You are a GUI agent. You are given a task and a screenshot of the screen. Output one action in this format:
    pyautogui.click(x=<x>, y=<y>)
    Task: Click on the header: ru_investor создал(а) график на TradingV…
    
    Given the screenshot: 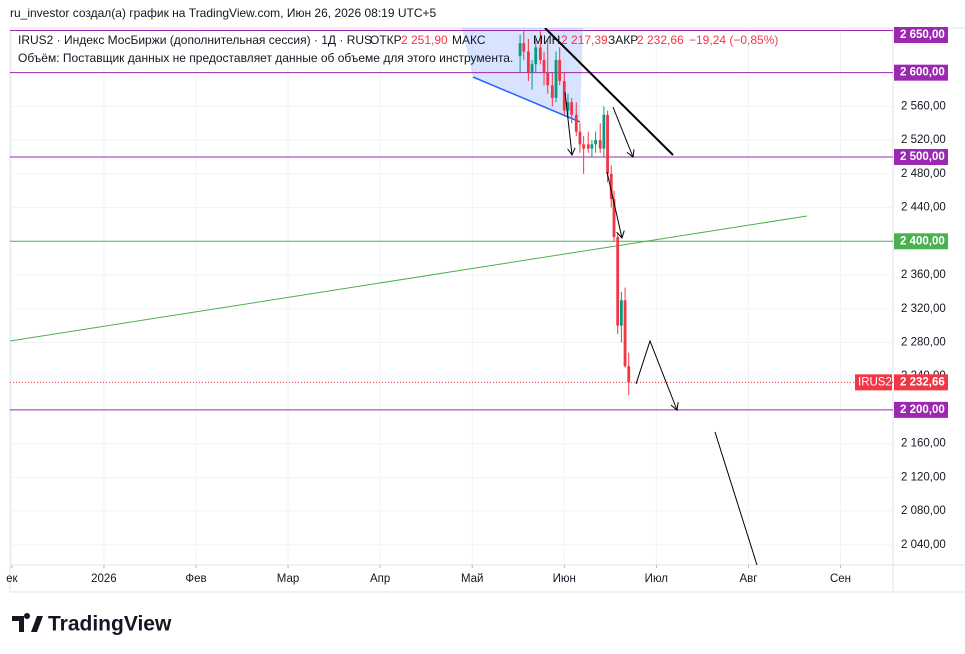 What is the action you would take?
    pyautogui.click(x=223, y=13)
    